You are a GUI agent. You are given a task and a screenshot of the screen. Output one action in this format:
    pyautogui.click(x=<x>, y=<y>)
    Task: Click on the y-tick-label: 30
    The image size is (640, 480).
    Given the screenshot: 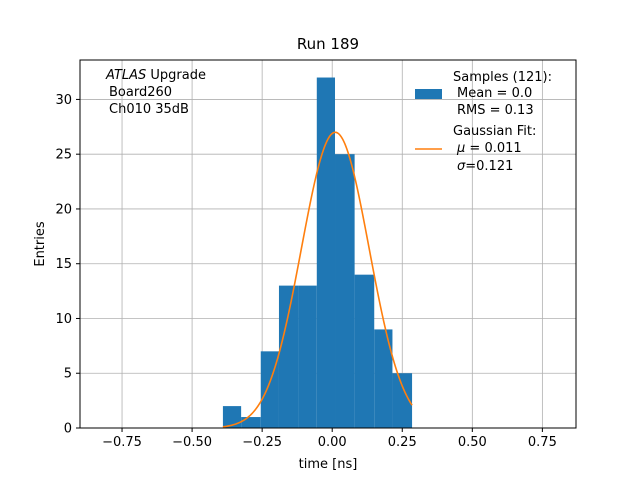 What is the action you would take?
    pyautogui.click(x=63, y=100)
    